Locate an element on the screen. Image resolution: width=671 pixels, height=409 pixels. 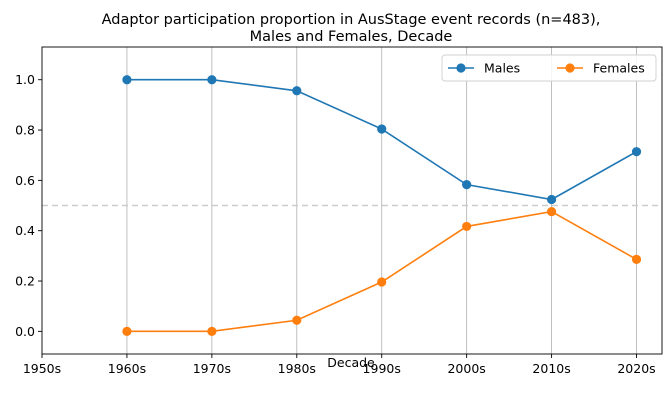
y-tick-label: 1.0 is located at coordinates (25, 79).